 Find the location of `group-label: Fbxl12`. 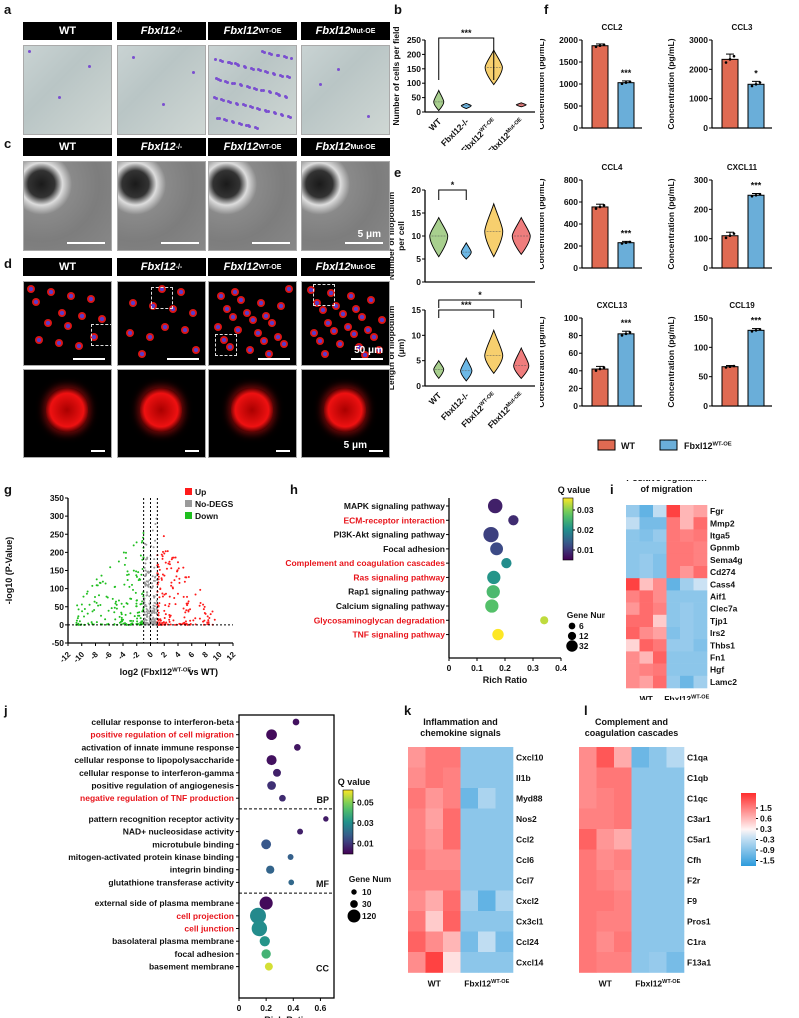

group-label: Fbxl12 is located at coordinates (158, 267).